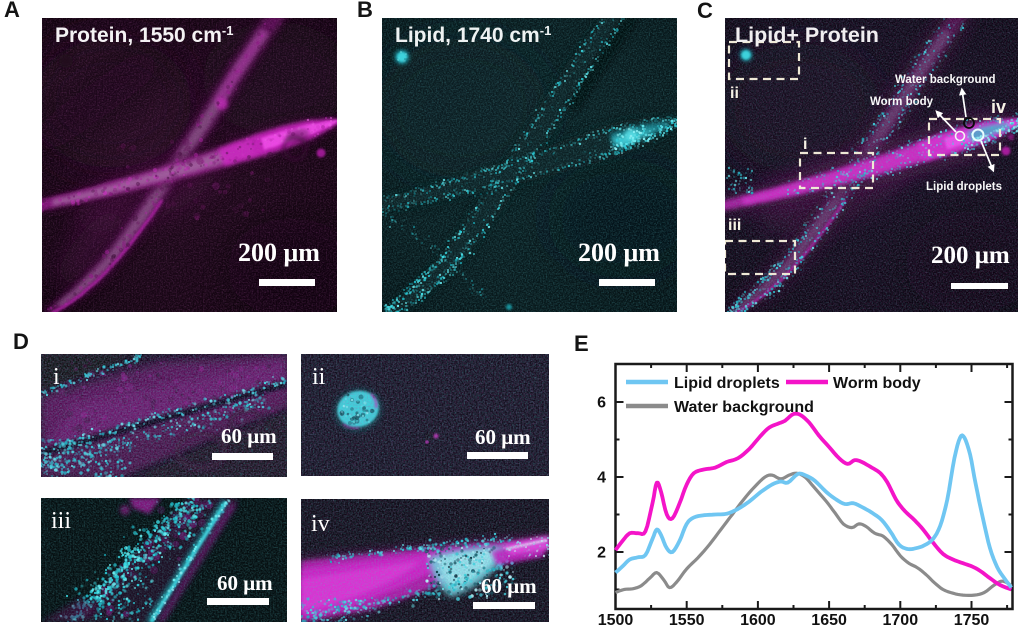 The height and width of the screenshot is (637, 1024). What do you see at coordinates (473, 35) in the screenshot?
I see `svg-text: Lipid, 1740 cm-1` at bounding box center [473, 35].